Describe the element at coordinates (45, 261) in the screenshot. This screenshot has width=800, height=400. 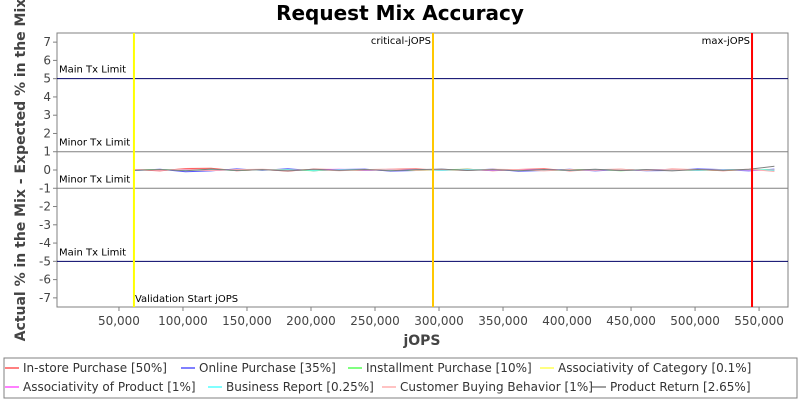
I see `y-tick-label: -5` at that location.